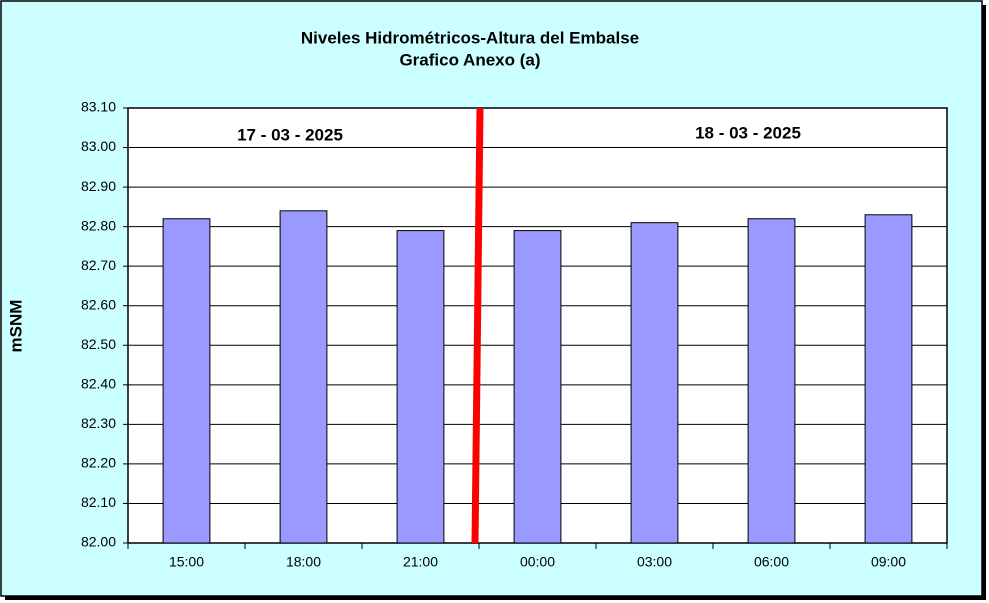  What do you see at coordinates (537, 562) in the screenshot?
I see `x-tick-label: 00:00` at bounding box center [537, 562].